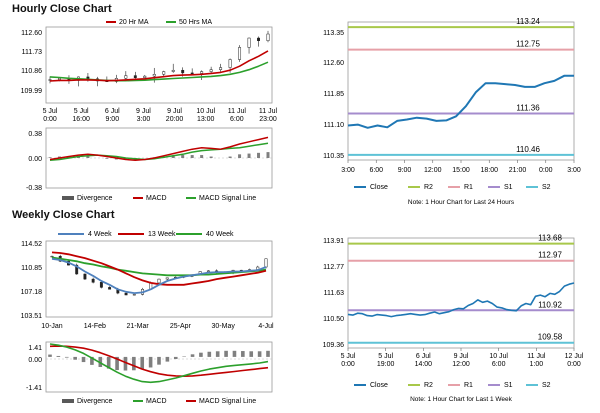 Image resolution: width=600 pixels, height=413 pixels. I want to click on y-tick: 114.52, so click(31, 244).